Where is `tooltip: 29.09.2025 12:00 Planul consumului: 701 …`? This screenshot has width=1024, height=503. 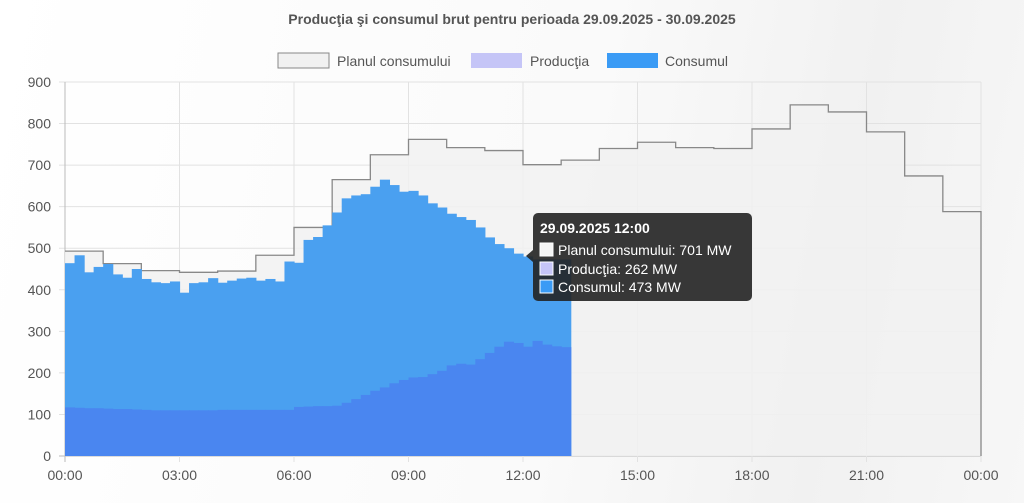 tooltip: 29.09.2025 12:00 Planul consumului: 701 … is located at coordinates (639, 257).